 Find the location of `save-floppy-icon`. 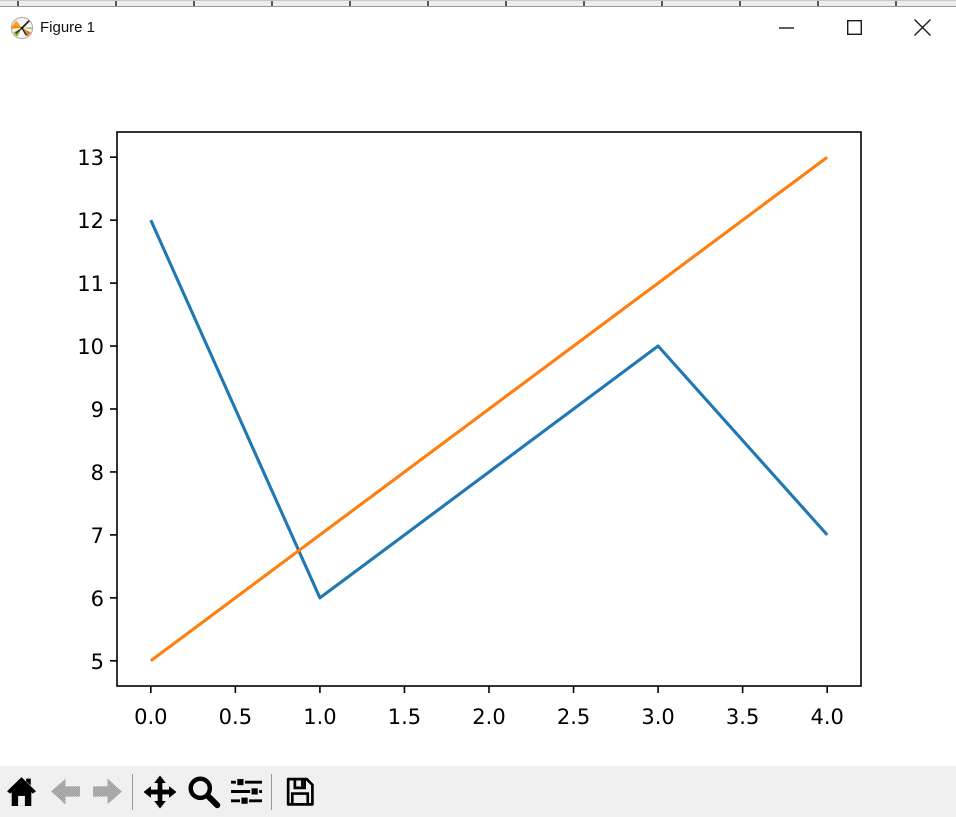

save-floppy-icon is located at coordinates (300, 791).